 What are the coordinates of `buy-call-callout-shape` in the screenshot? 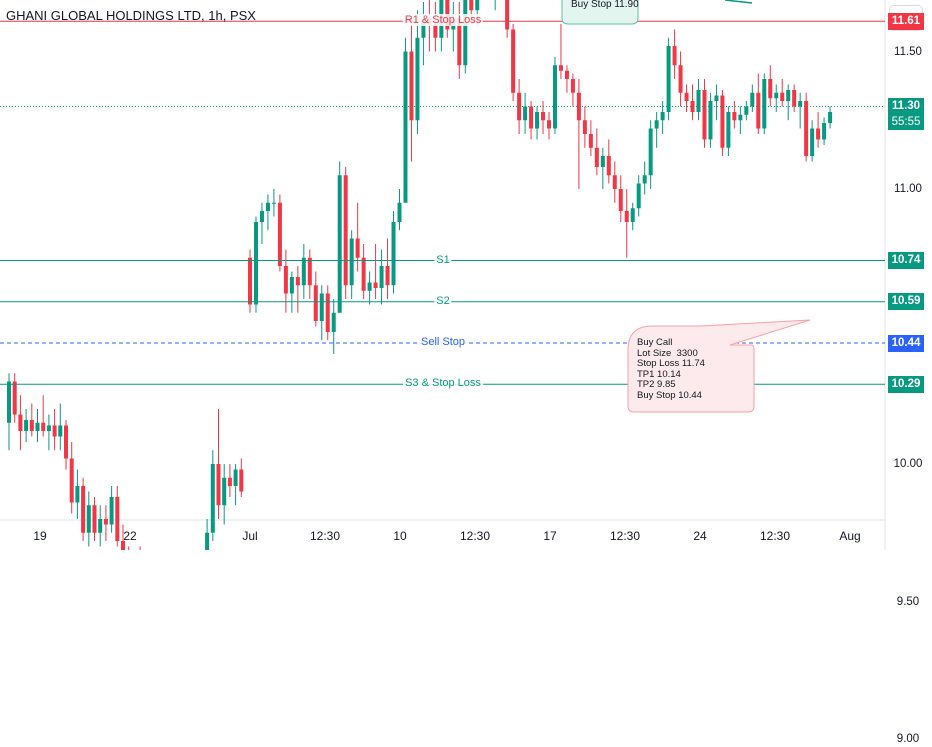 It's located at (719, 366).